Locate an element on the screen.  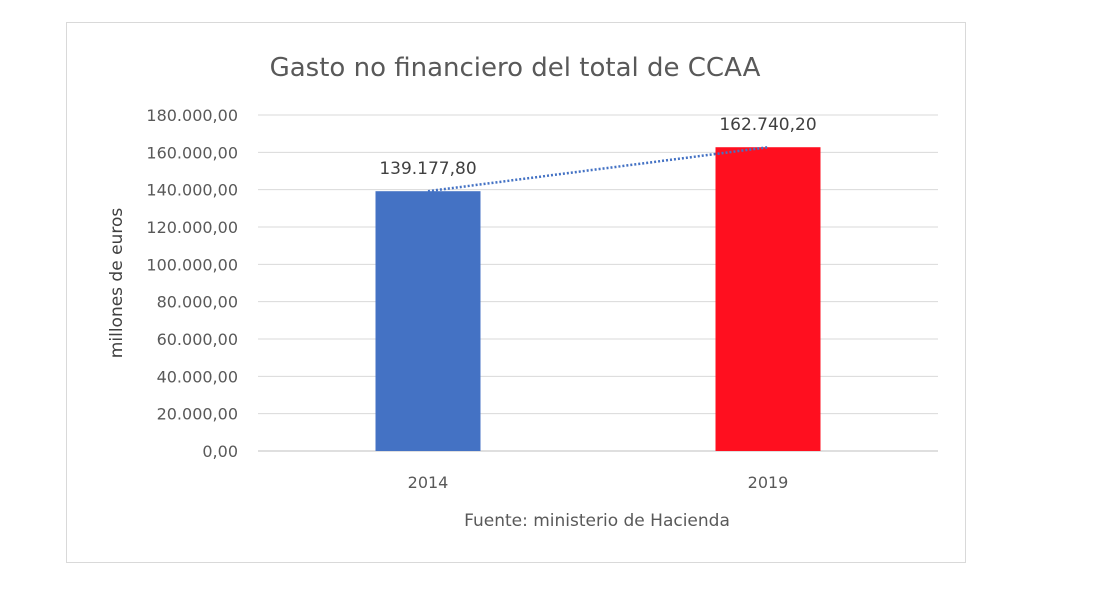
x-tick-label: 2014 is located at coordinates (428, 482).